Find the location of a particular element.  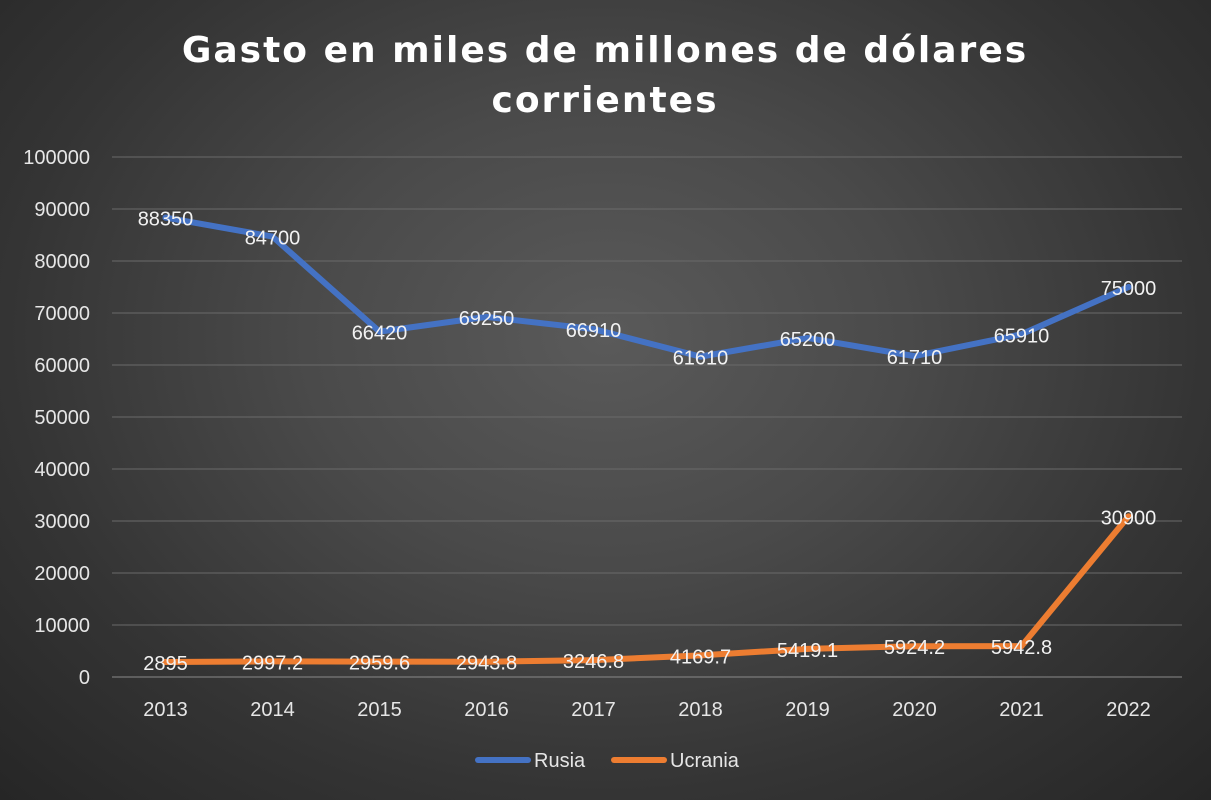

x-tick-label: 2014 is located at coordinates (272, 710).